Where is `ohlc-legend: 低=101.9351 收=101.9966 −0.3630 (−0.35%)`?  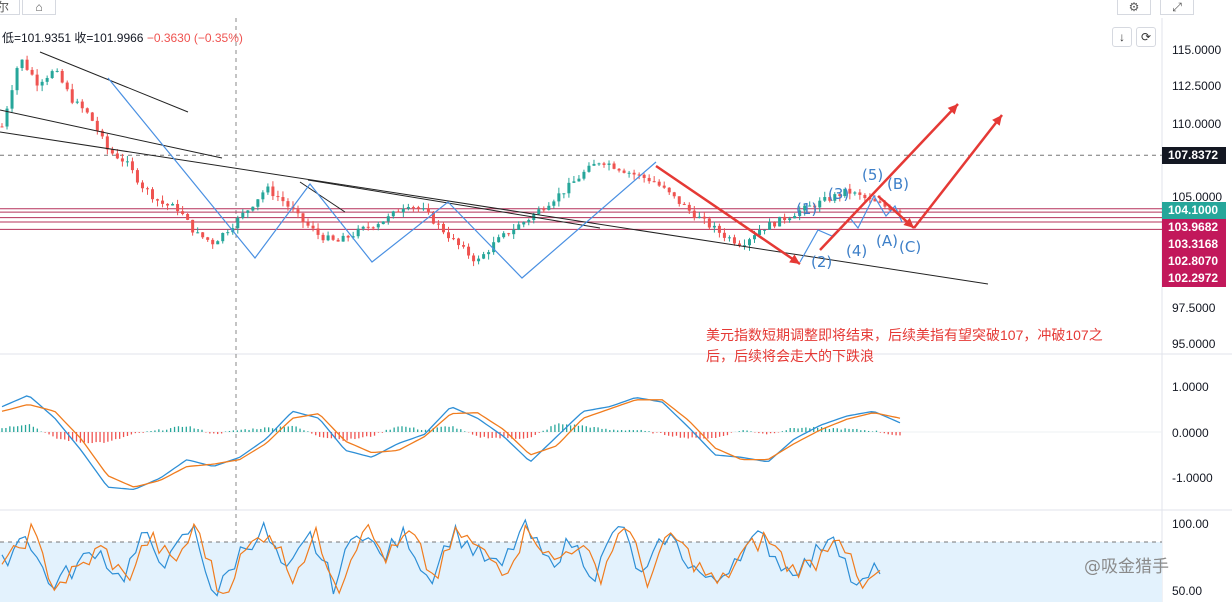
ohlc-legend: 低=101.9351 收=101.9966 −0.3630 (−0.35%) is located at coordinates (122, 37).